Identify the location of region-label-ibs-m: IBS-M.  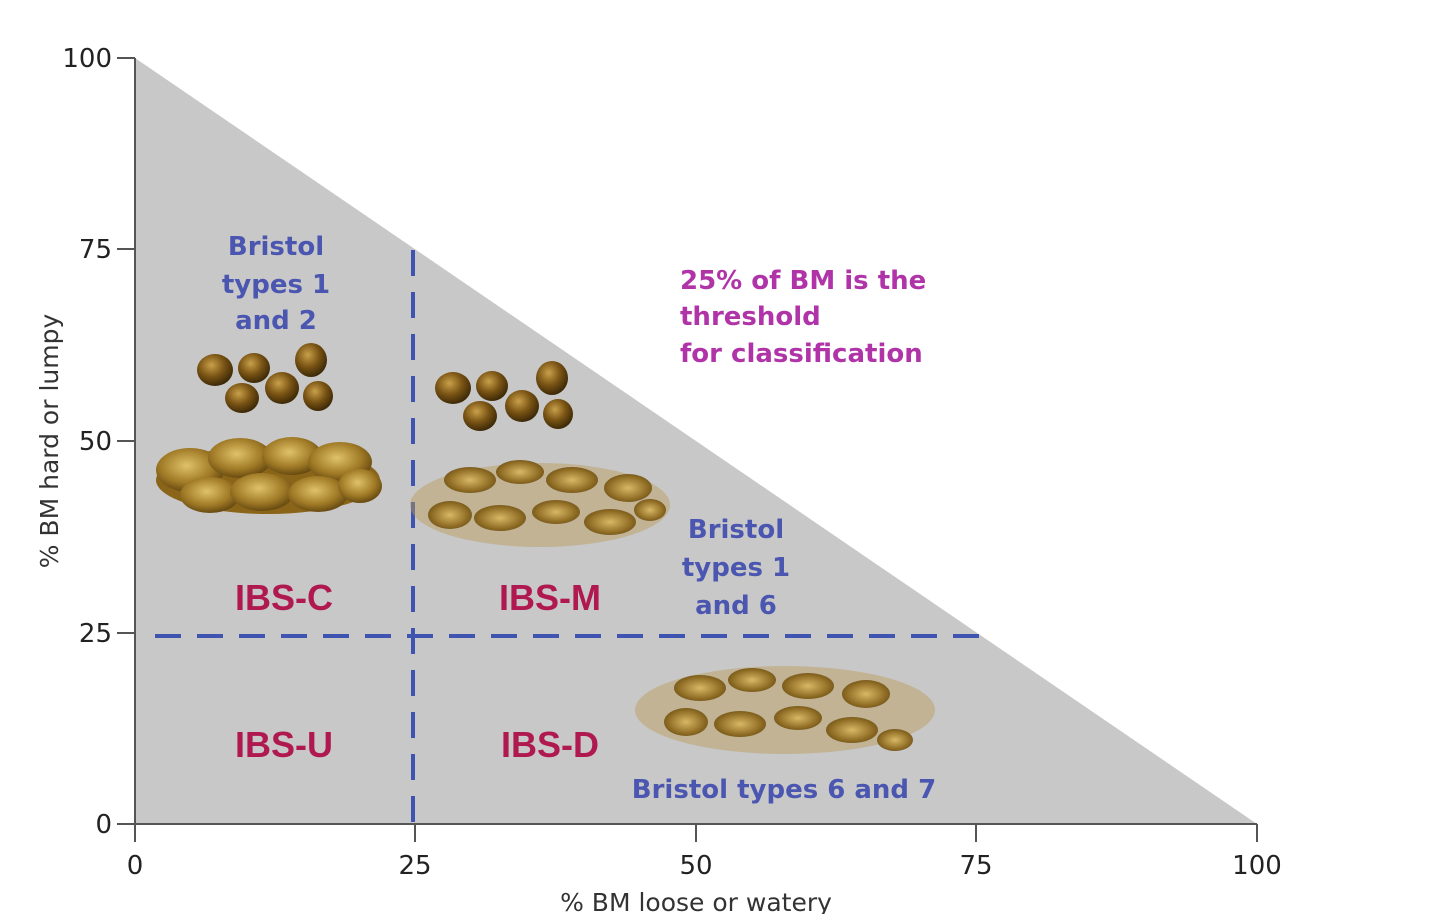
(550, 597).